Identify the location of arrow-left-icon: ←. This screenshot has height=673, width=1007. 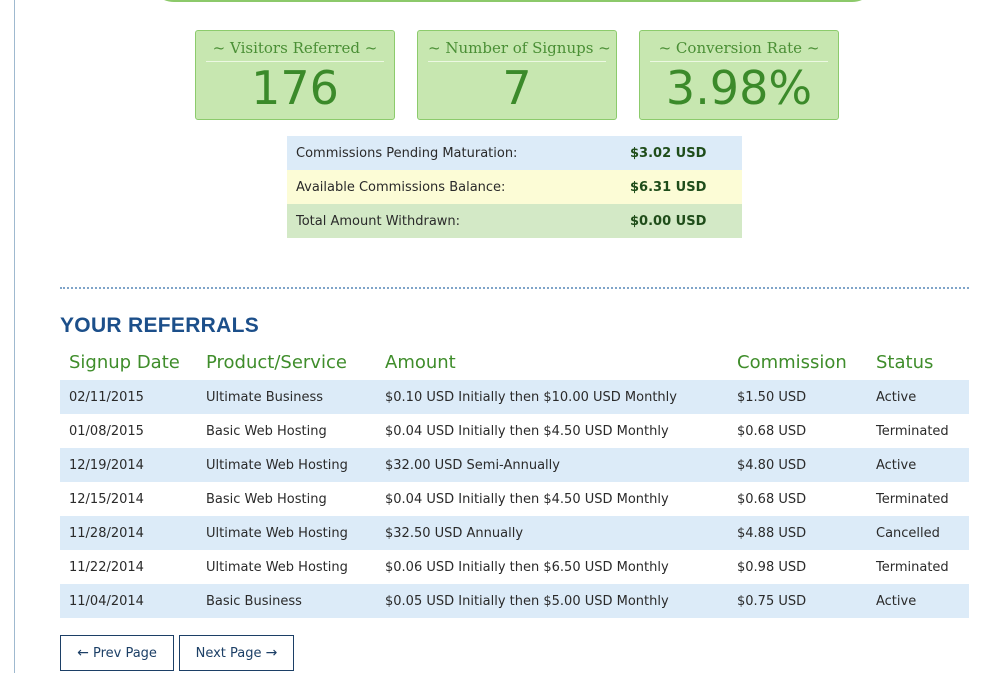
(83, 653).